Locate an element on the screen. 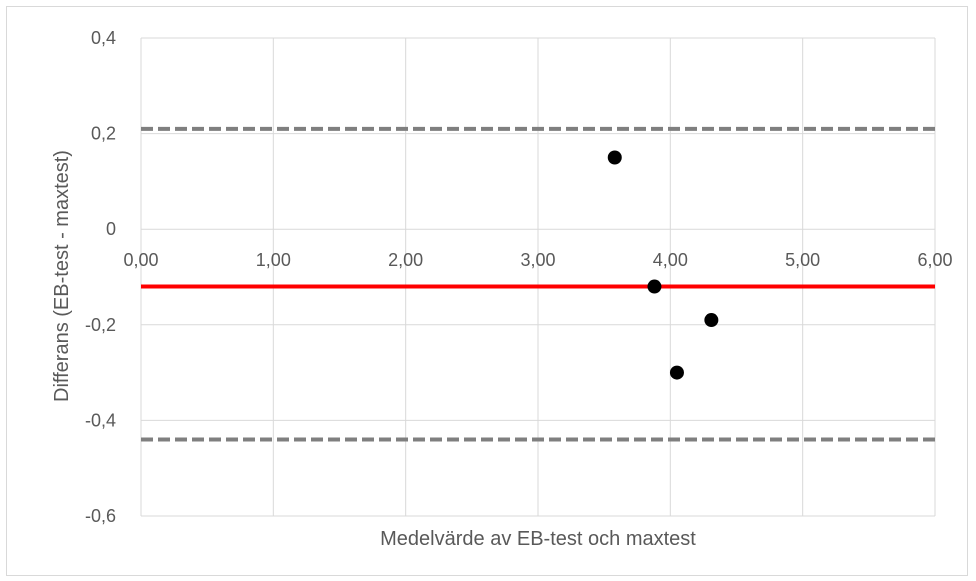 This screenshot has height=581, width=976. x-tick-label: 6,00 is located at coordinates (934, 260).